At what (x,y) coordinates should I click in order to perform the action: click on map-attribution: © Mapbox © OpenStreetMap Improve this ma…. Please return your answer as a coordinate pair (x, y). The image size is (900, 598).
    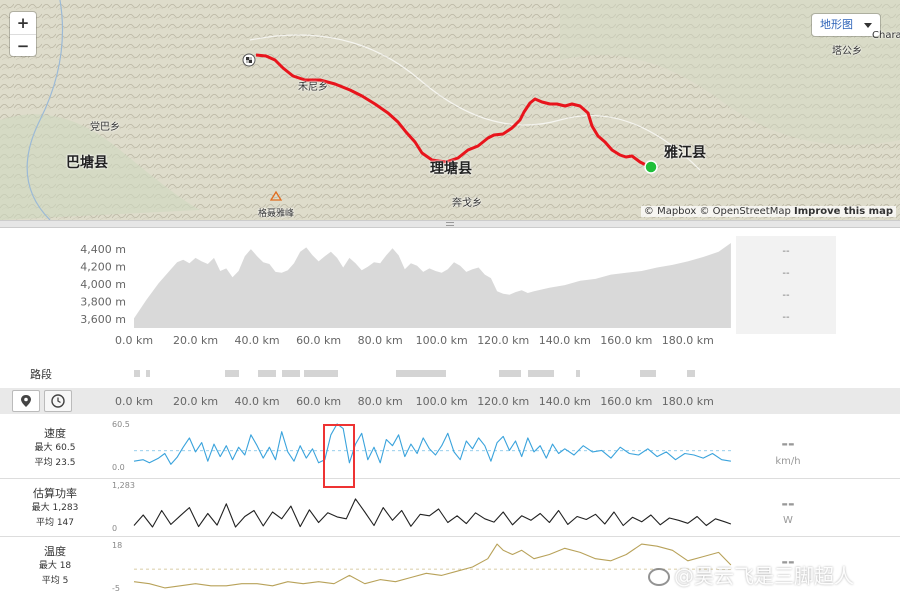
    Looking at the image, I should click on (768, 211).